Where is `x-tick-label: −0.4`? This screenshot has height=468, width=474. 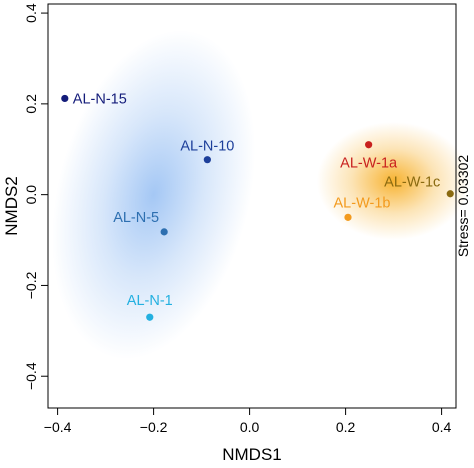 x-tick-label: −0.4 is located at coordinates (58, 427).